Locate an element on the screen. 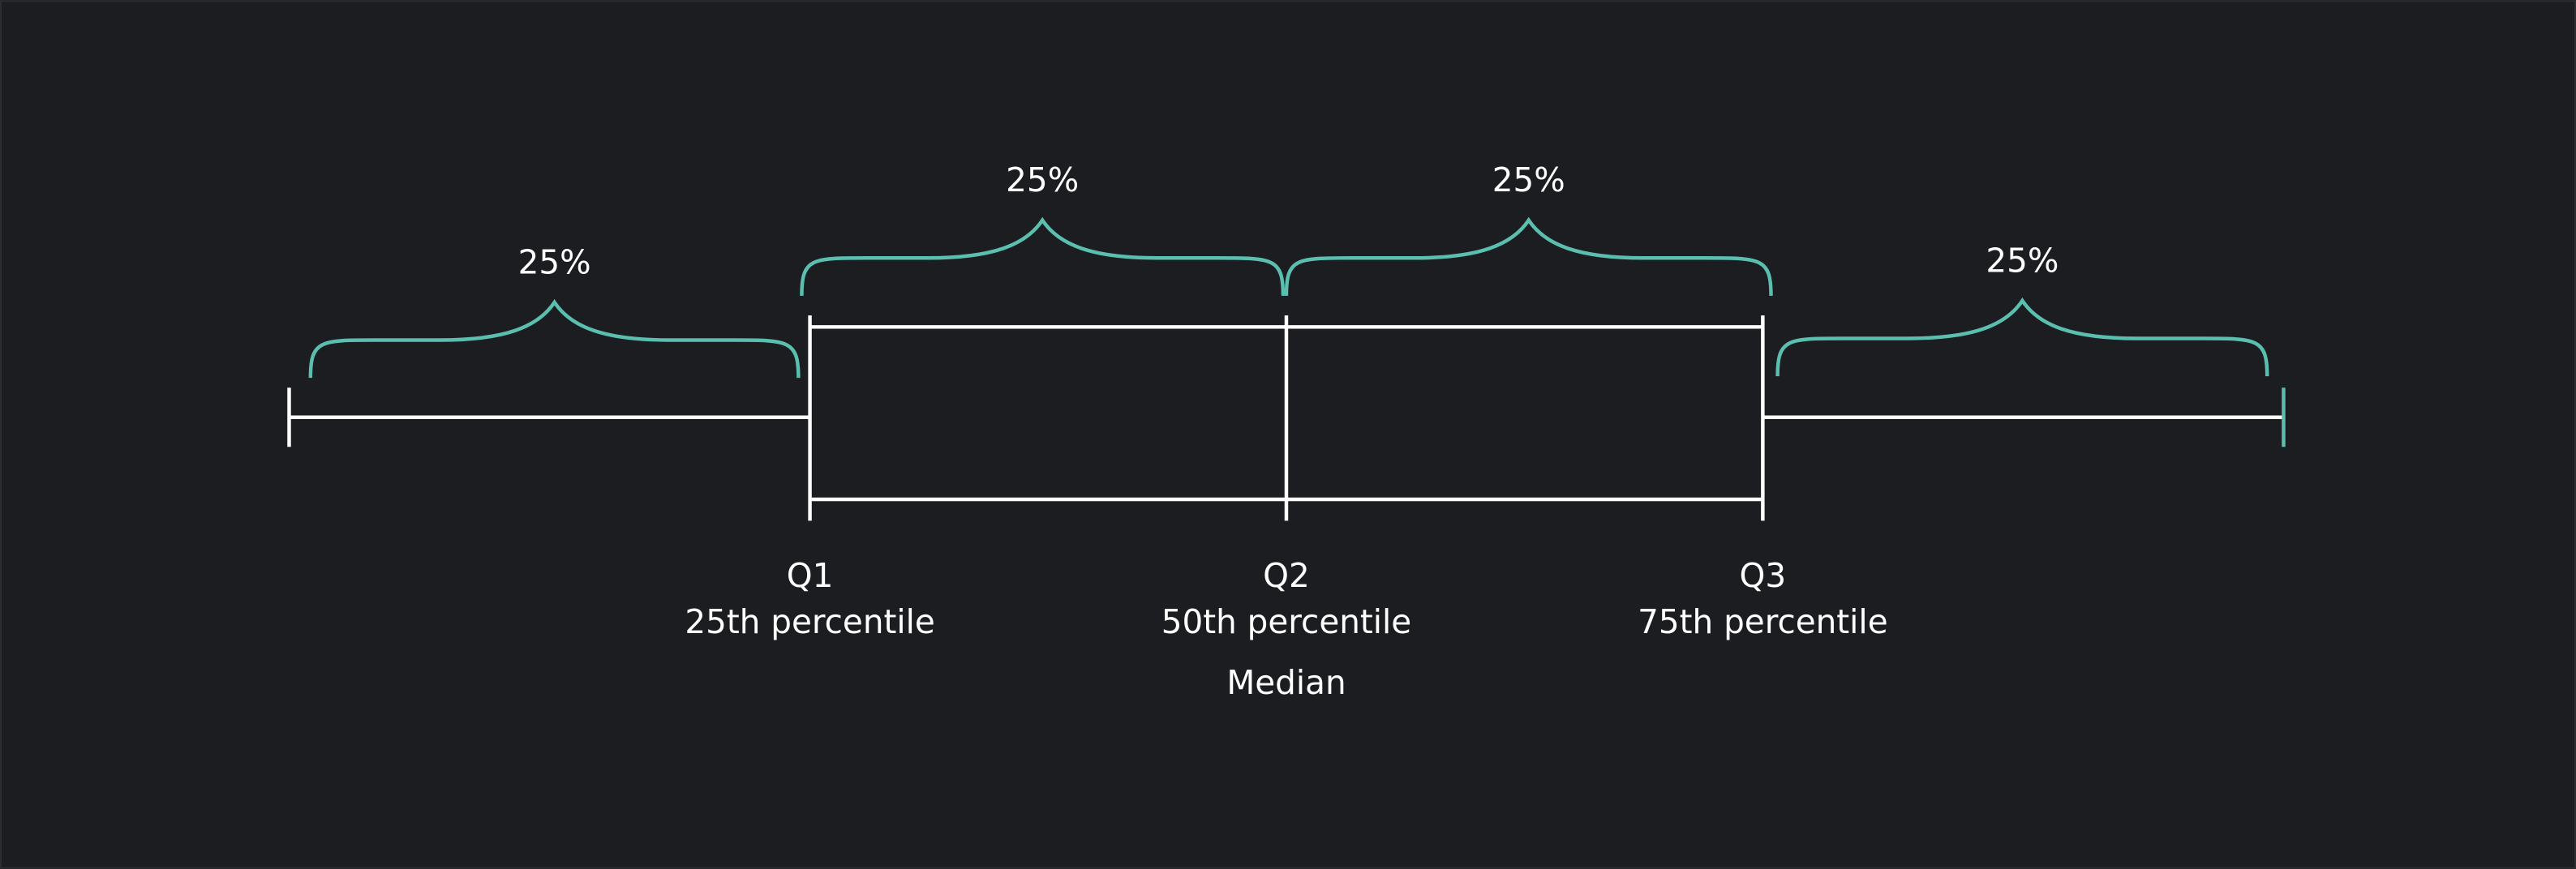 This screenshot has width=2576, height=869. quartile-description: 75th percentile is located at coordinates (1762, 621).